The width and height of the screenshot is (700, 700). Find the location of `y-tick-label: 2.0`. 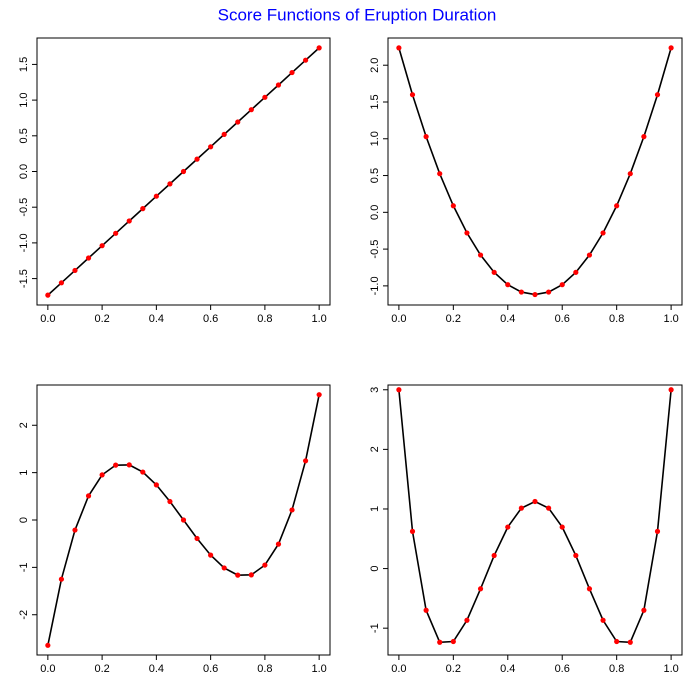

y-tick-label: 2.0 is located at coordinates (375, 65).